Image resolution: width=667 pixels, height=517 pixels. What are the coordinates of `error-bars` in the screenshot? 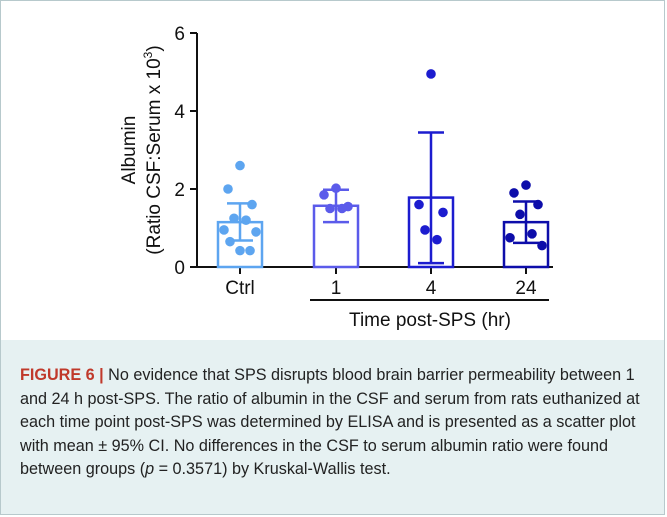 It's located at (383, 198).